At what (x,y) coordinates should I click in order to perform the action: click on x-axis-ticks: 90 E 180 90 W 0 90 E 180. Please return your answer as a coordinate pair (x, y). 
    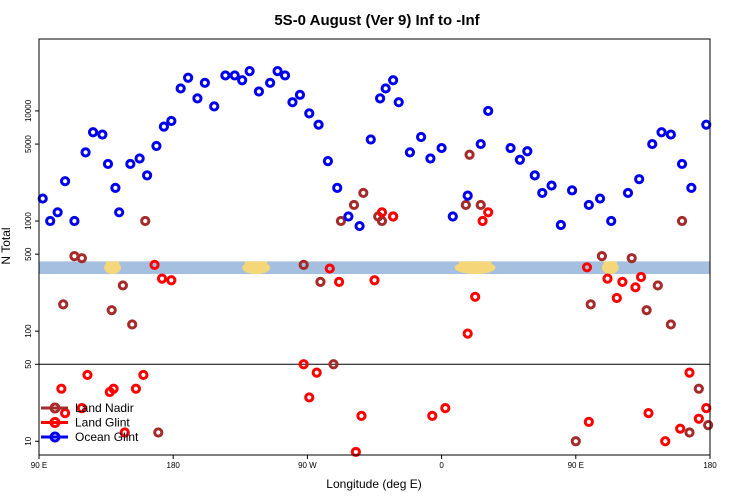
    Looking at the image, I should click on (374, 462).